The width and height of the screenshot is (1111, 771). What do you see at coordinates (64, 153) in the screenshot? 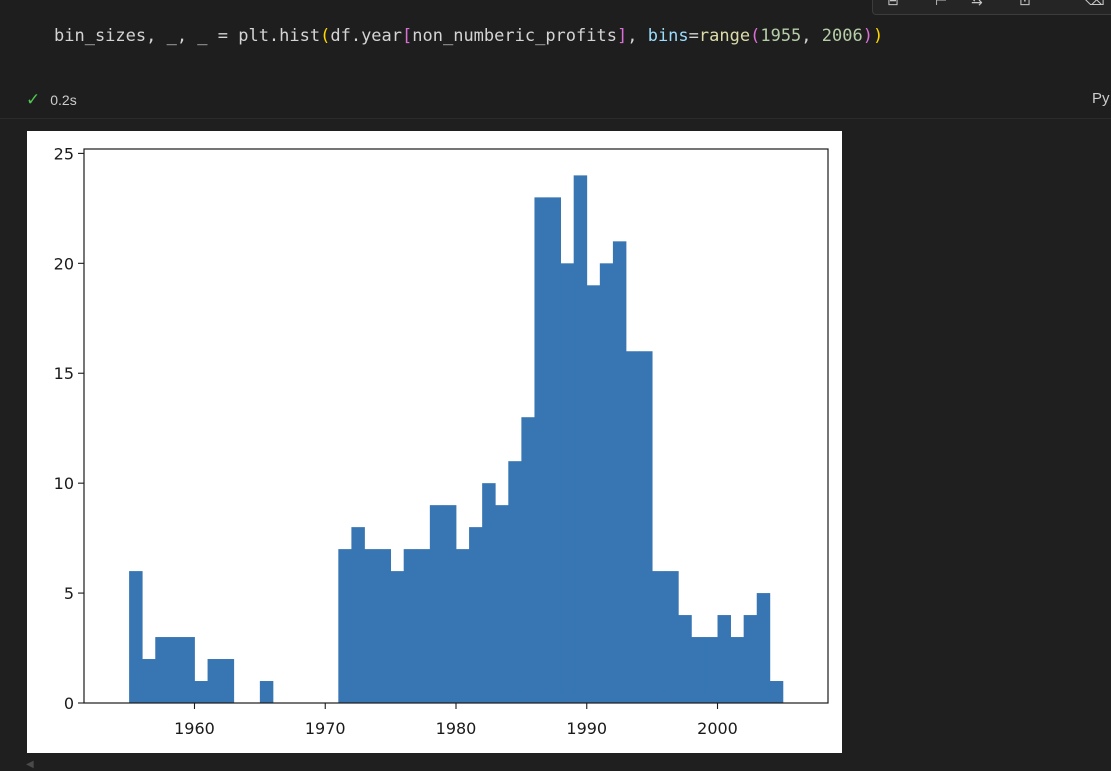
I see `y-tick-label: 25` at bounding box center [64, 153].